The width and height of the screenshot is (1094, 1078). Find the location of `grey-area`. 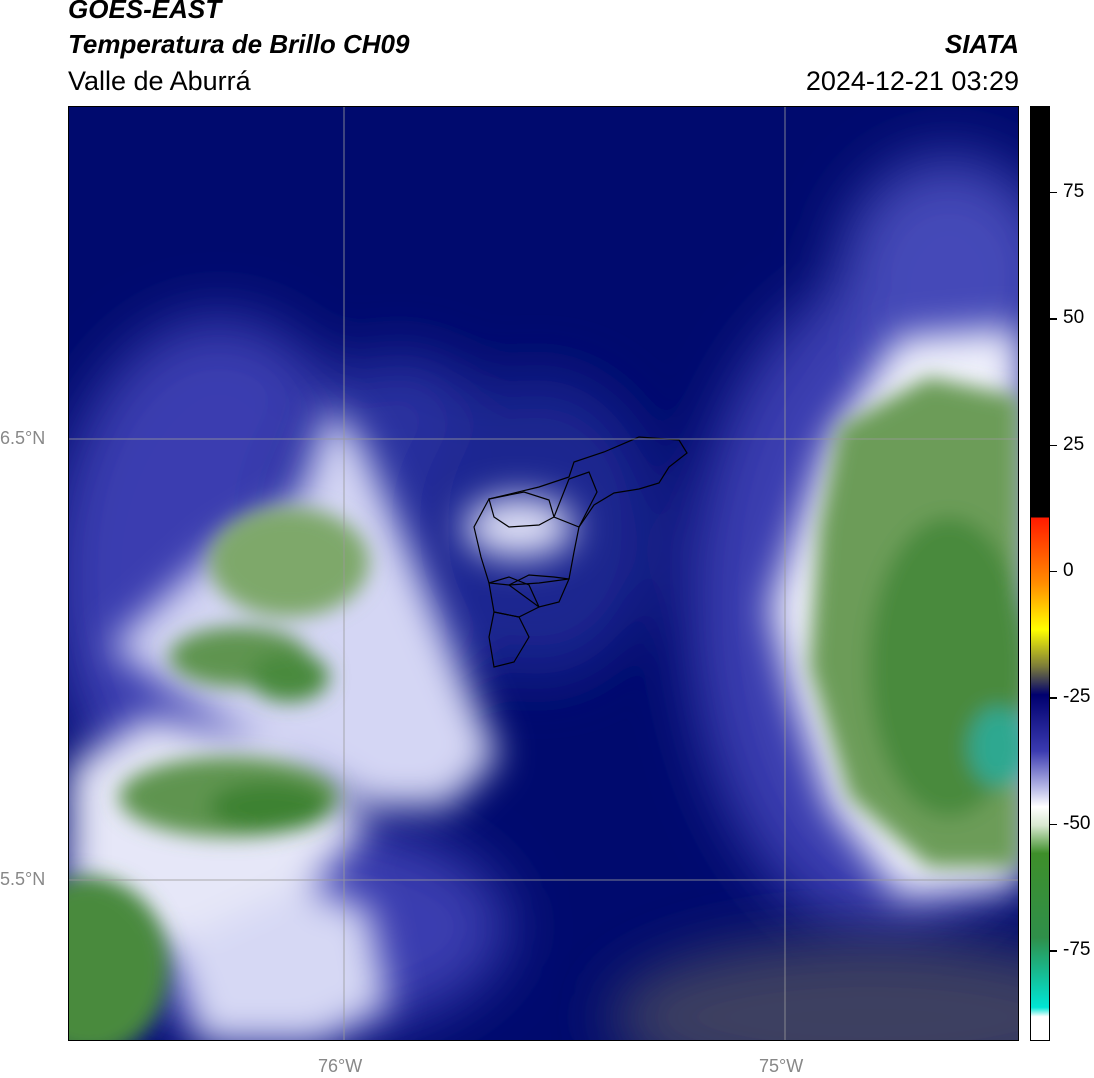

grey-area is located at coordinates (813, 988).